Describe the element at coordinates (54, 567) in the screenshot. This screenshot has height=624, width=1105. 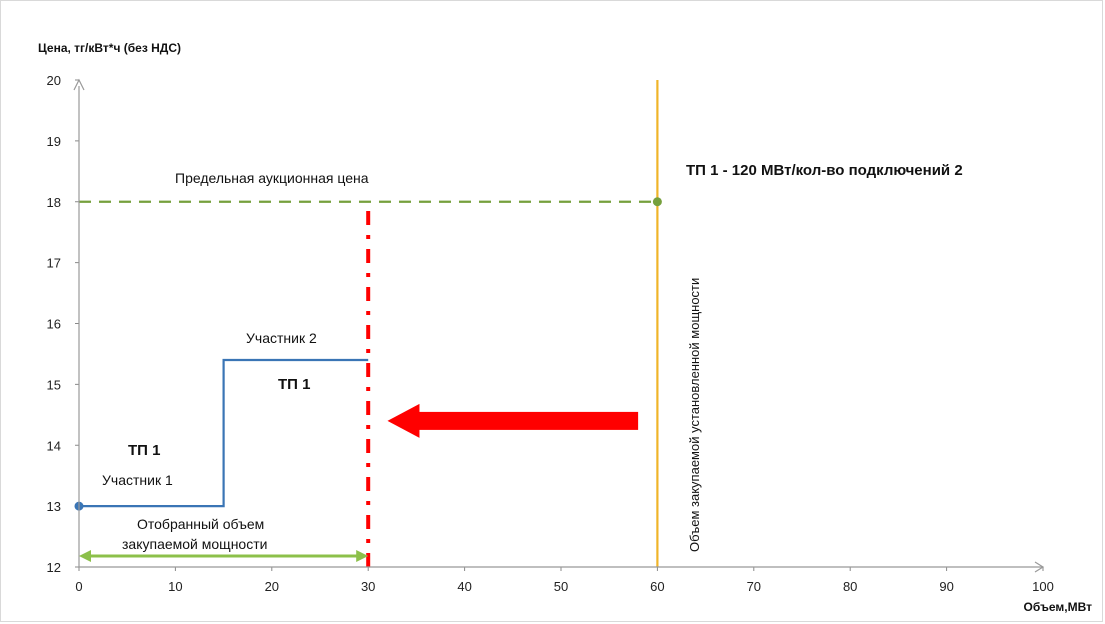
I see `y-tick-label: 12` at that location.